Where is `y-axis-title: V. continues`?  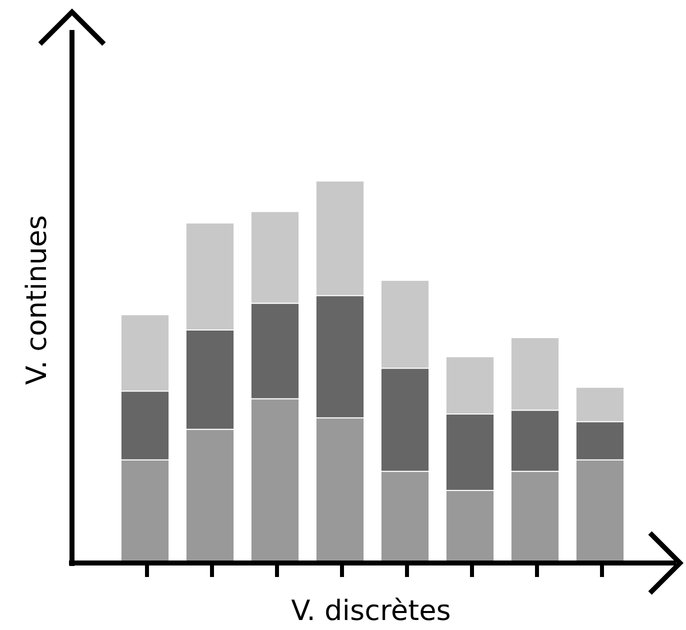 y-axis-title: V. continues is located at coordinates (36, 300).